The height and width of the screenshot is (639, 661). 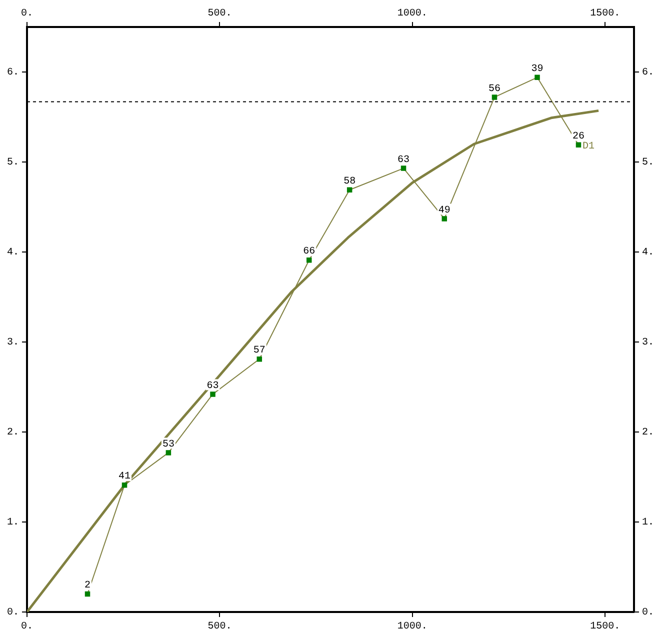 I want to click on y2-tick-label: 2., so click(x=648, y=433).